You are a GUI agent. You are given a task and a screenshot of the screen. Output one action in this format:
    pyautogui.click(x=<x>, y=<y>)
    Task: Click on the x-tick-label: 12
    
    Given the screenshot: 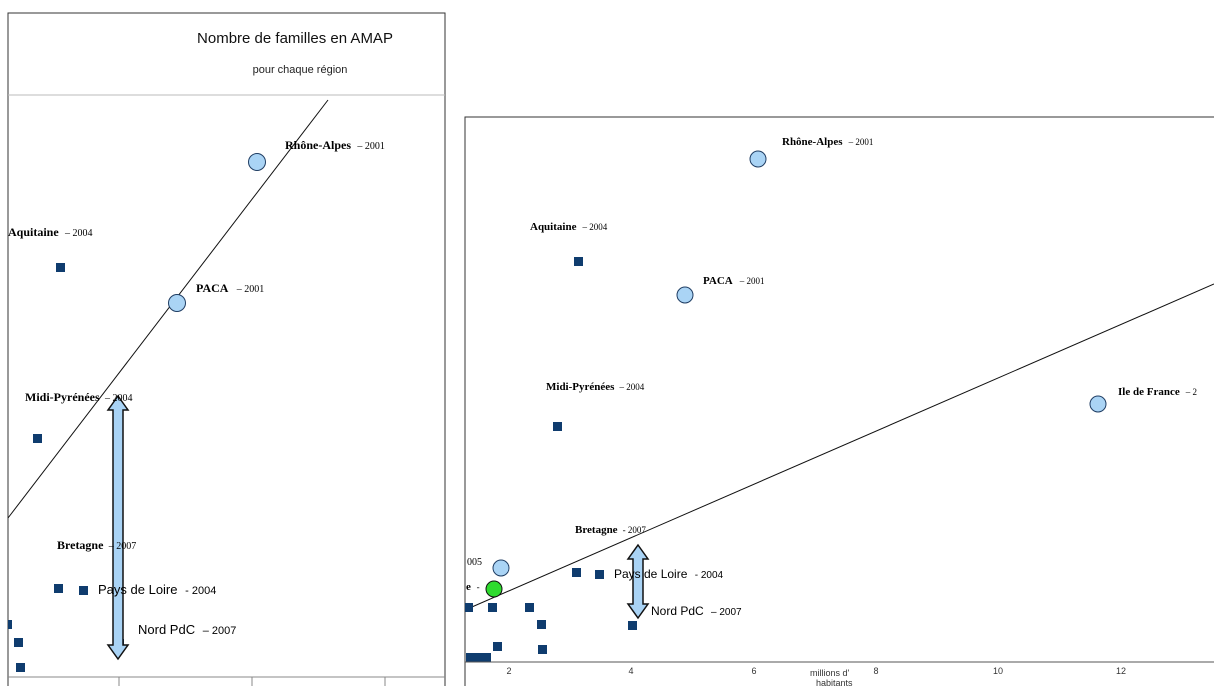 What is the action you would take?
    pyautogui.click(x=1121, y=671)
    